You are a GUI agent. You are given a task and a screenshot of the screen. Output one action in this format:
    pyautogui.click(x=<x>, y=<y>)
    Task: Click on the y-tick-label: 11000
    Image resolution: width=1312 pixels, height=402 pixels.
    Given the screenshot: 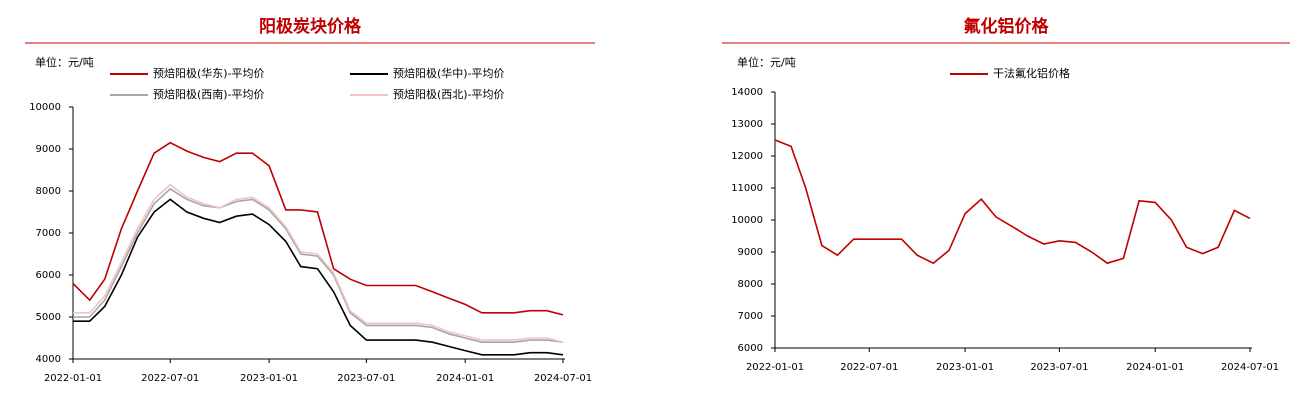 What is the action you would take?
    pyautogui.click(x=747, y=188)
    